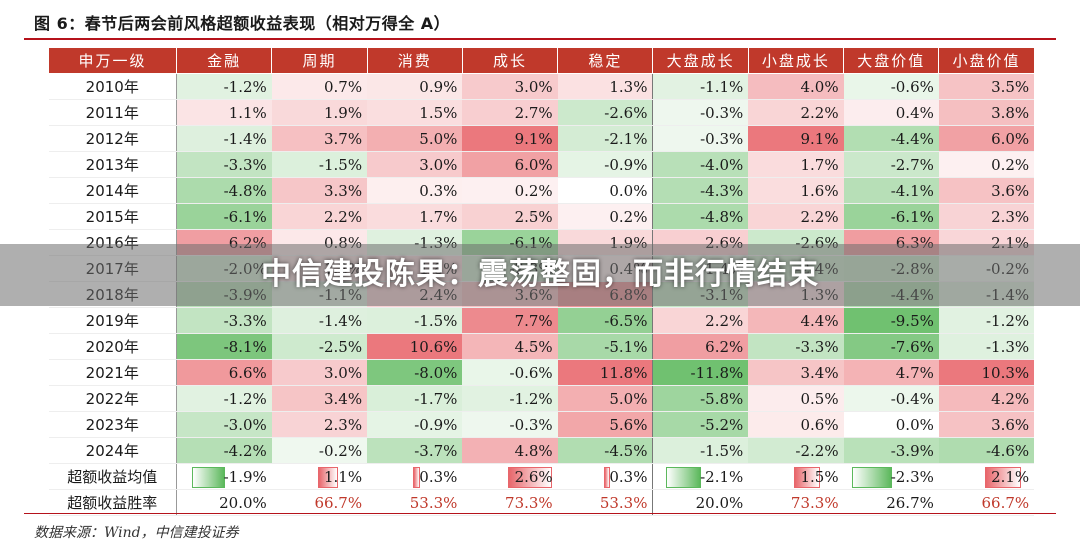  Describe the element at coordinates (891, 398) in the screenshot. I see `value-cell: -0.4%` at that location.